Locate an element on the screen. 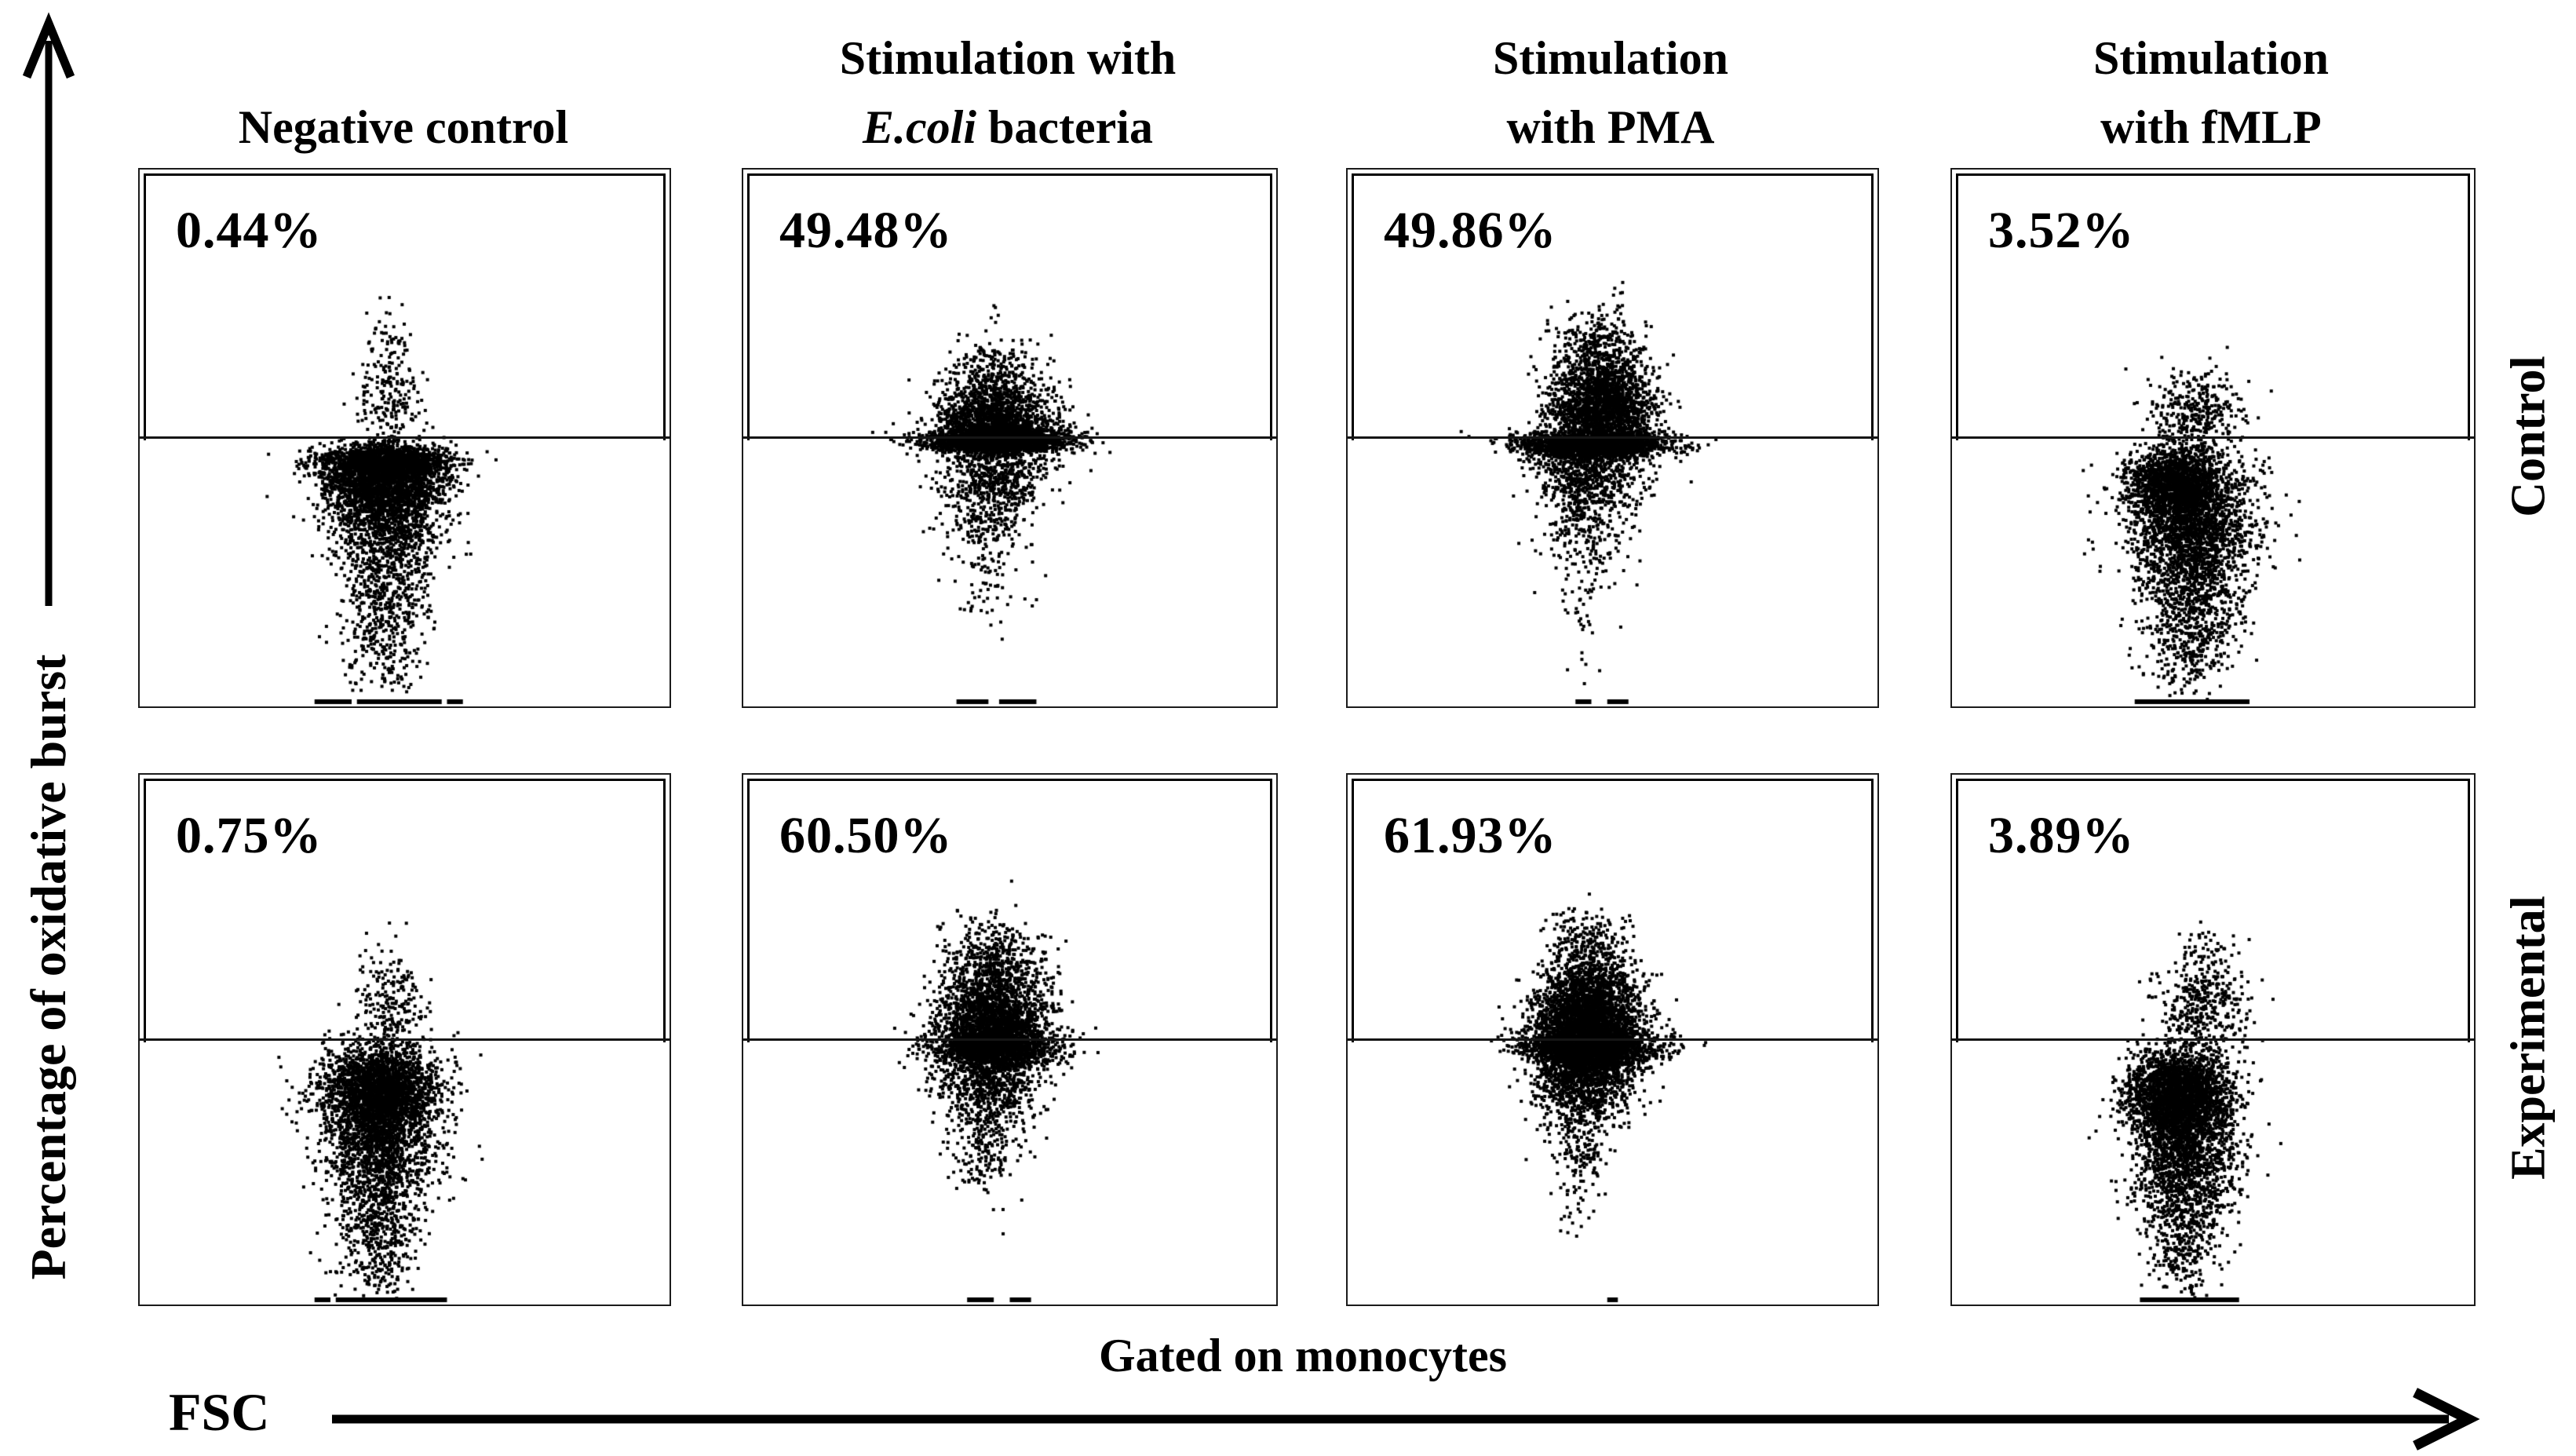  panel-control-fmlp: 3.52% is located at coordinates (2213, 438).